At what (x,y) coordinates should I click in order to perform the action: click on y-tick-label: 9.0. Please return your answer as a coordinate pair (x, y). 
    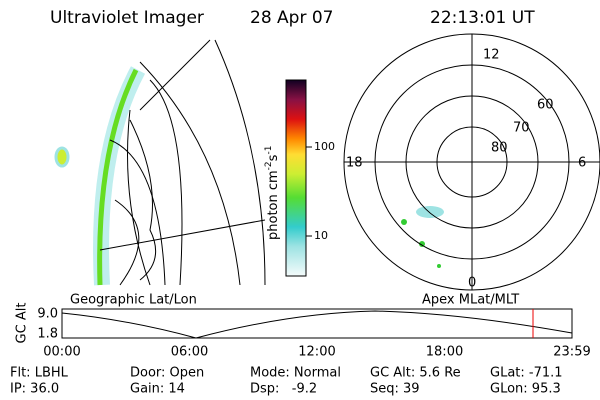
    Looking at the image, I should click on (47, 314).